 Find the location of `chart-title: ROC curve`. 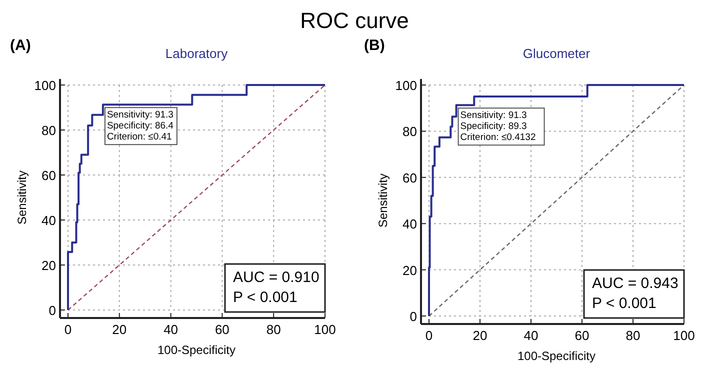

chart-title: ROC curve is located at coordinates (354, 20).